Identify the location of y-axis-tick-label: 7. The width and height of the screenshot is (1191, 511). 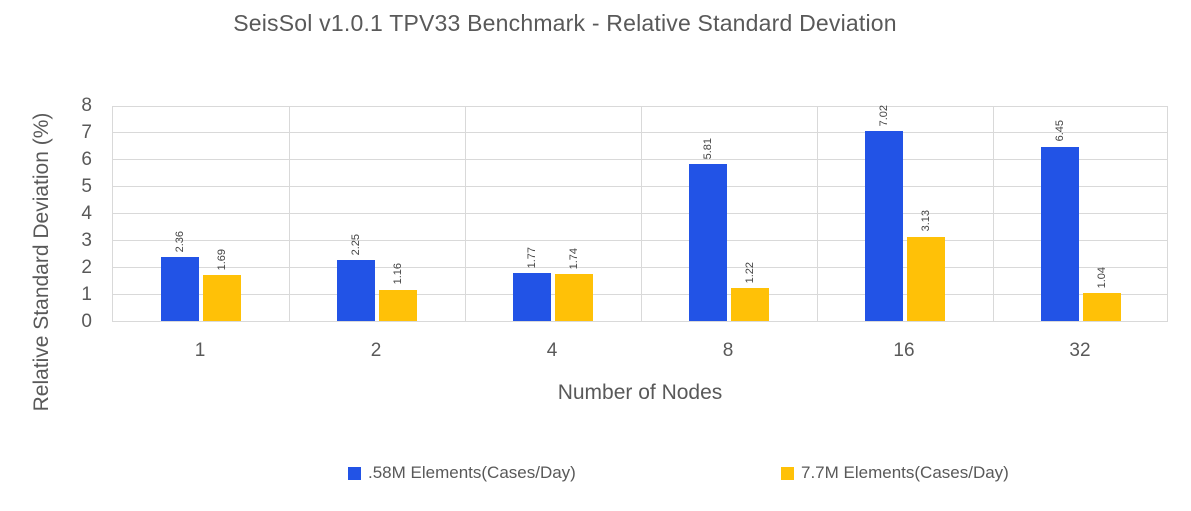
(86, 132).